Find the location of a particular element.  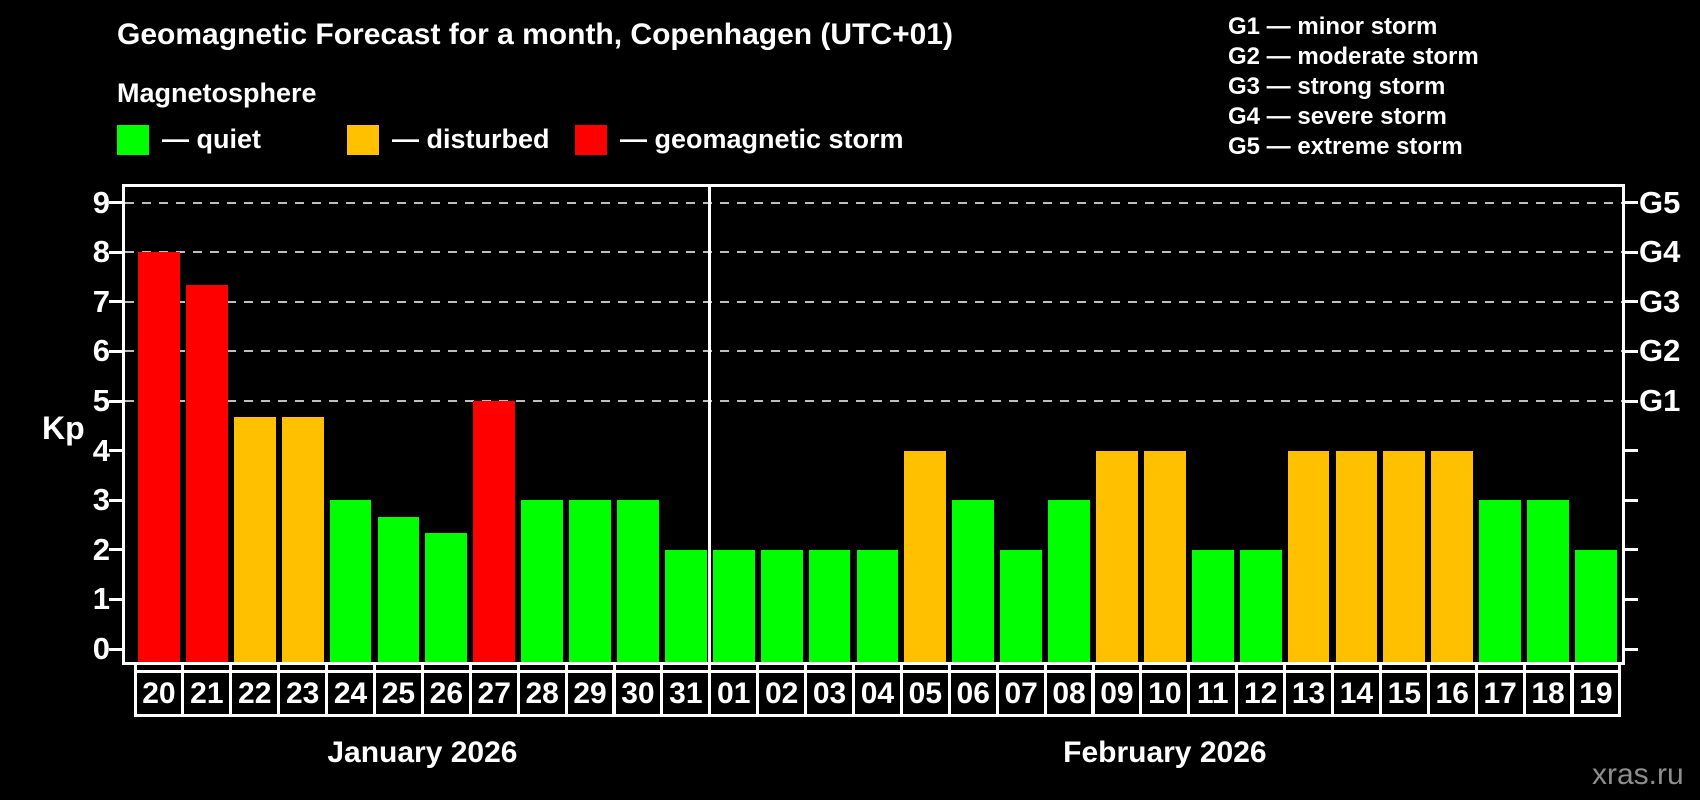

date-cell: 14 is located at coordinates (1356, 693).